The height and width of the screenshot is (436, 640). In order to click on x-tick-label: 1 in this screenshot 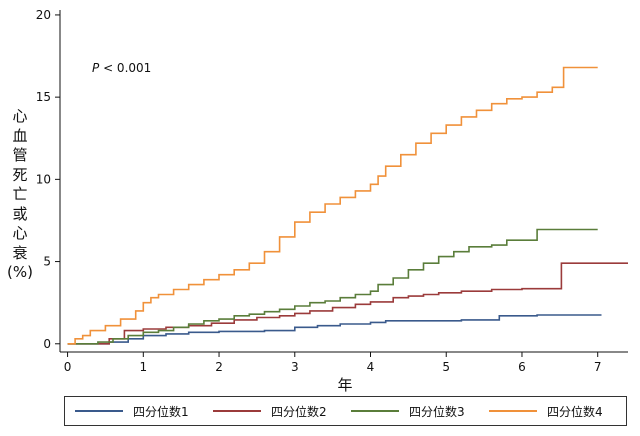, I will do `click(143, 367)`.